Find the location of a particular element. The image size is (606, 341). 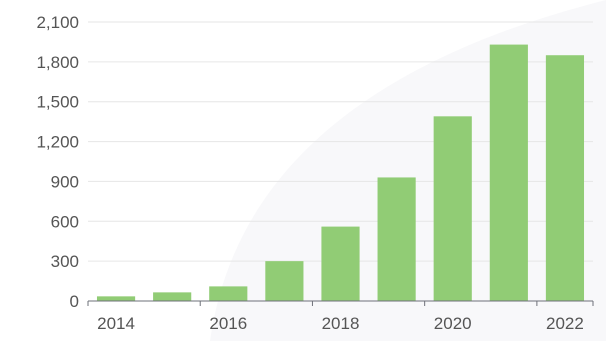

bar-2020 is located at coordinates (452, 208).